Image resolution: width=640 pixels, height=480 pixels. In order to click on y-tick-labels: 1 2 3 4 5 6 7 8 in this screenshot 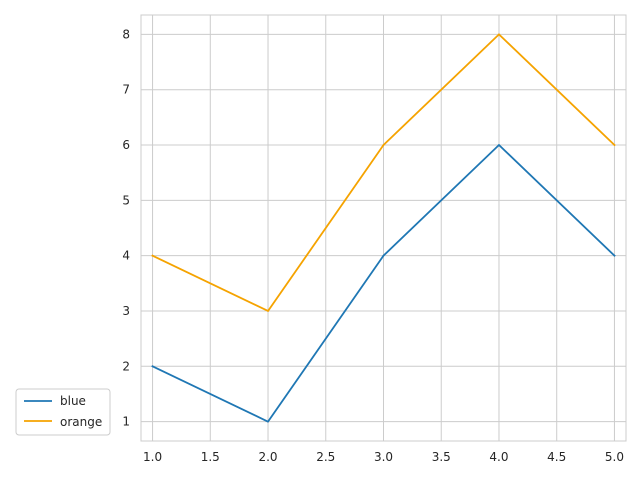, I will do `click(126, 227)`.